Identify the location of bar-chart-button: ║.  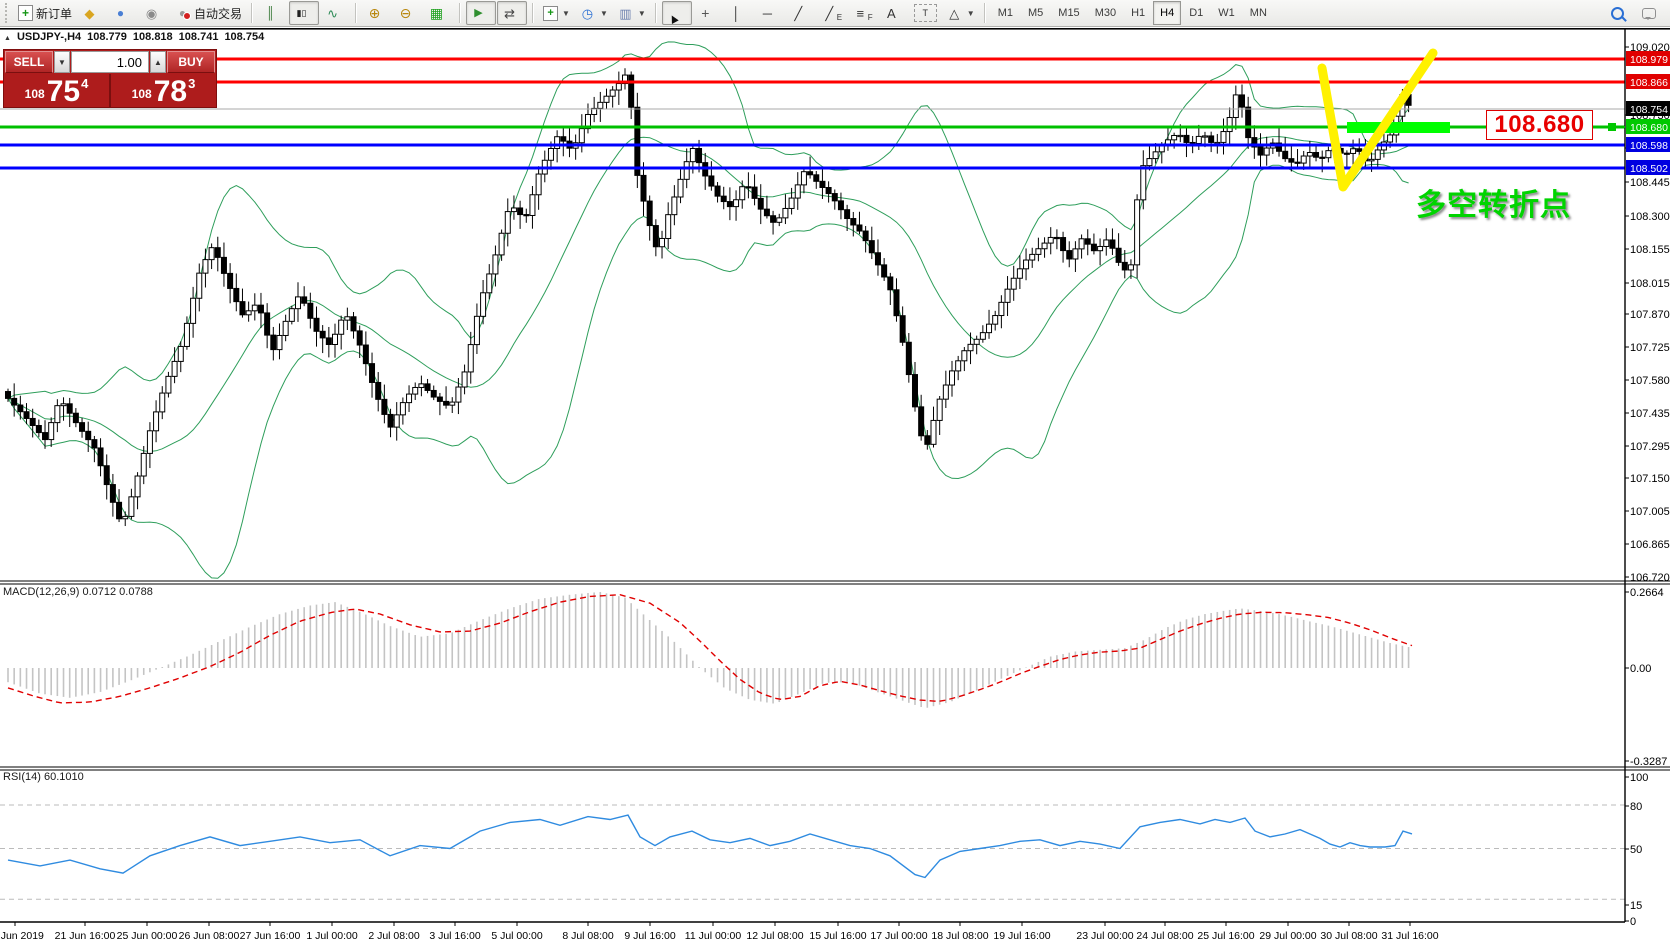
(273, 13).